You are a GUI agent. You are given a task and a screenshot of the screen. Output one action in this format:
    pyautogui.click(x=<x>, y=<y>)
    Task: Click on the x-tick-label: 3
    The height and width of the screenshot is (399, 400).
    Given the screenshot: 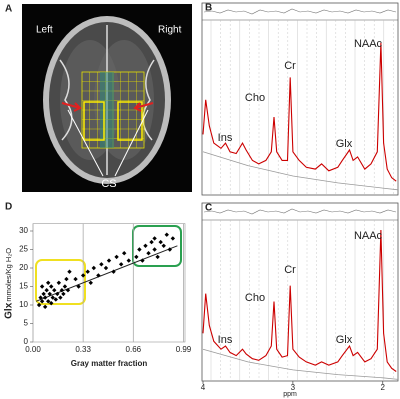 What is the action you would take?
    pyautogui.click(x=293, y=387)
    